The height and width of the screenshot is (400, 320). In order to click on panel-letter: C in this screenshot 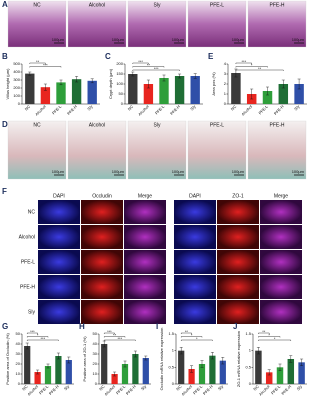, I will do `click(108, 56)`.